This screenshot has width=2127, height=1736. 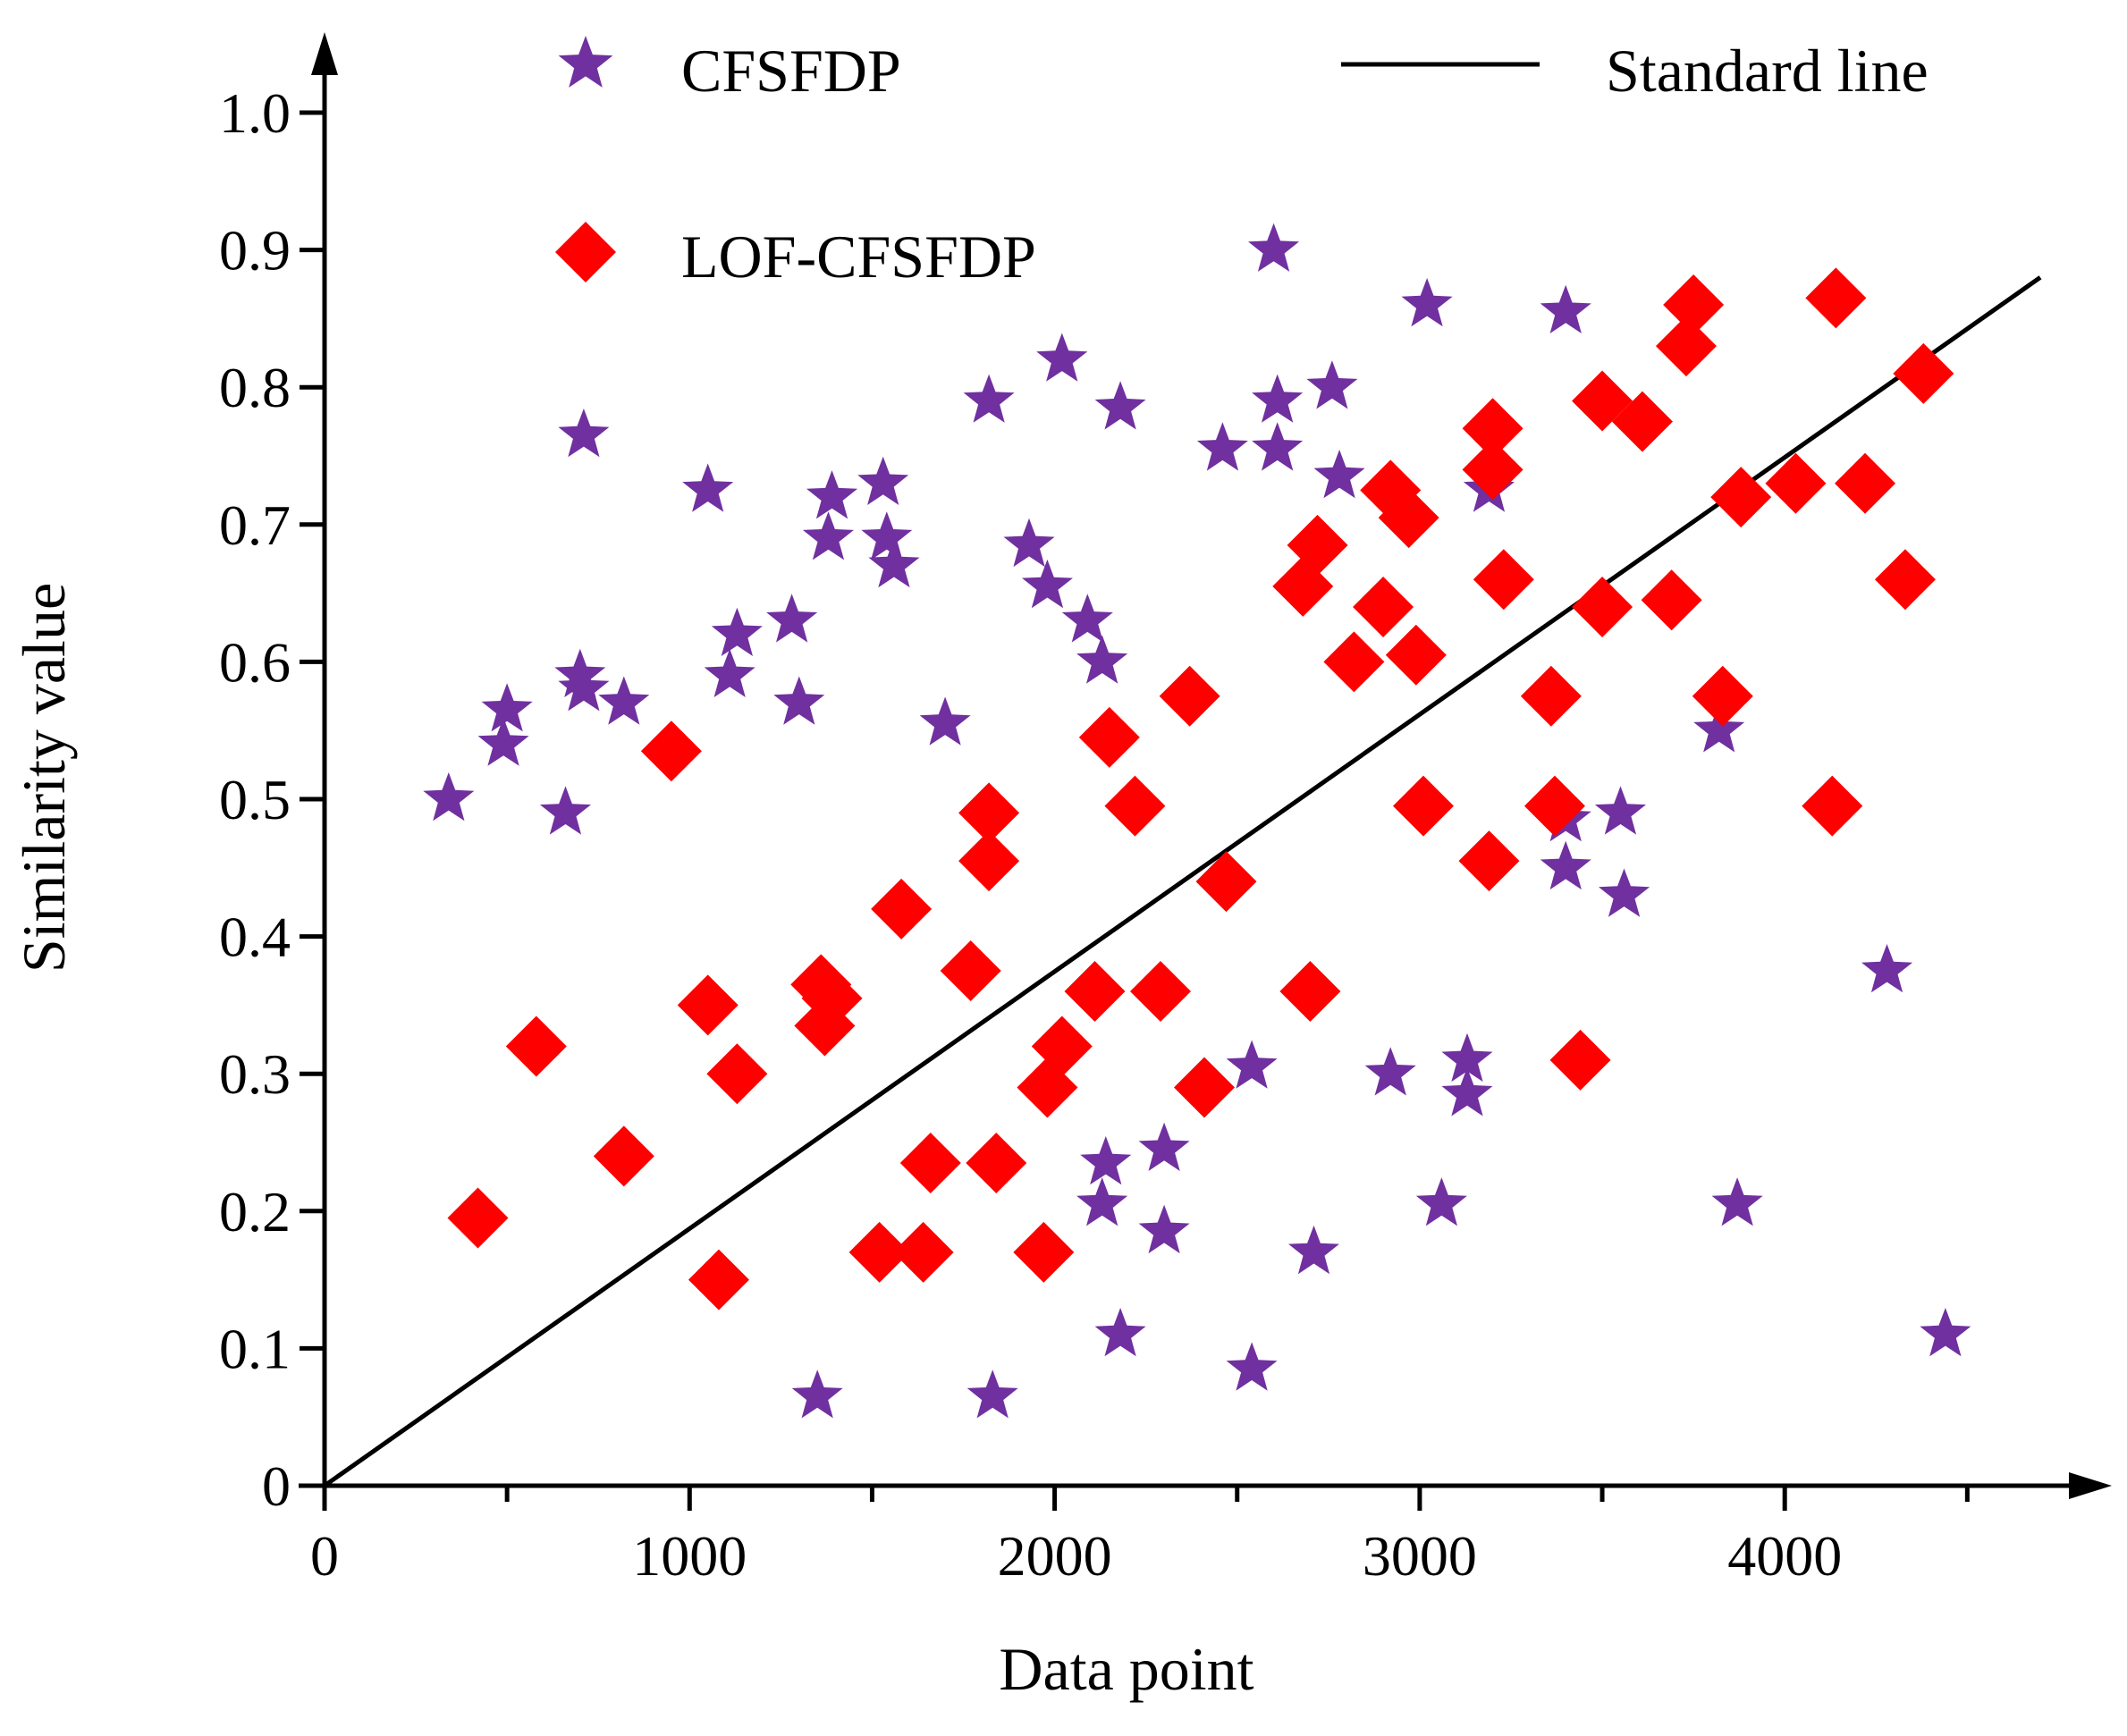 What do you see at coordinates (791, 71) in the screenshot?
I see `legend-label-cfsfdp: CFSFDP` at bounding box center [791, 71].